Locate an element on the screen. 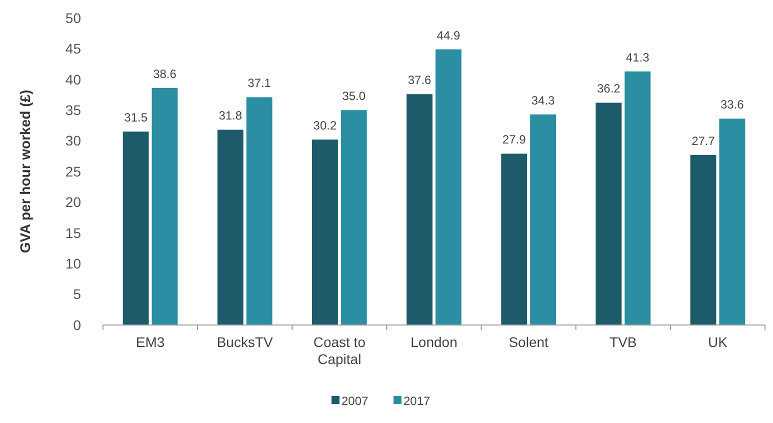 Image resolution: width=773 pixels, height=423 pixels. x-tick-label: EM3 is located at coordinates (150, 342).